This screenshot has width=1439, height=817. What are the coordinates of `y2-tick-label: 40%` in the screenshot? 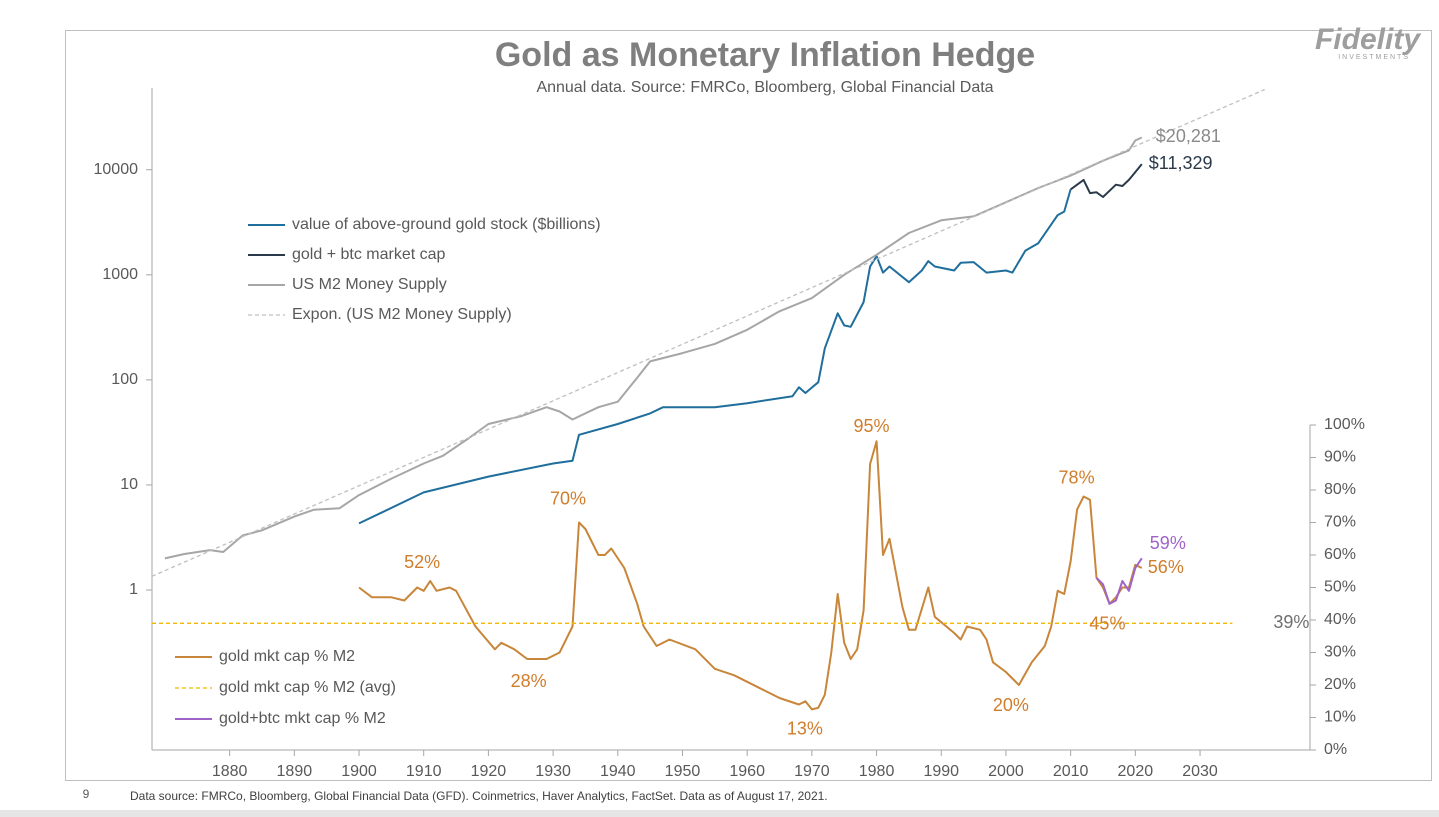 It's located at (1340, 619).